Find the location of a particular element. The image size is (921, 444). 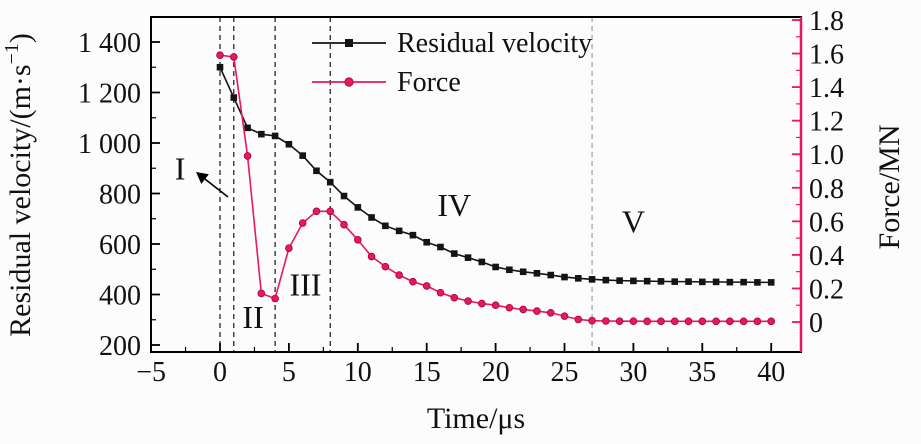

legend-label: Residual velocity is located at coordinates (494, 43).